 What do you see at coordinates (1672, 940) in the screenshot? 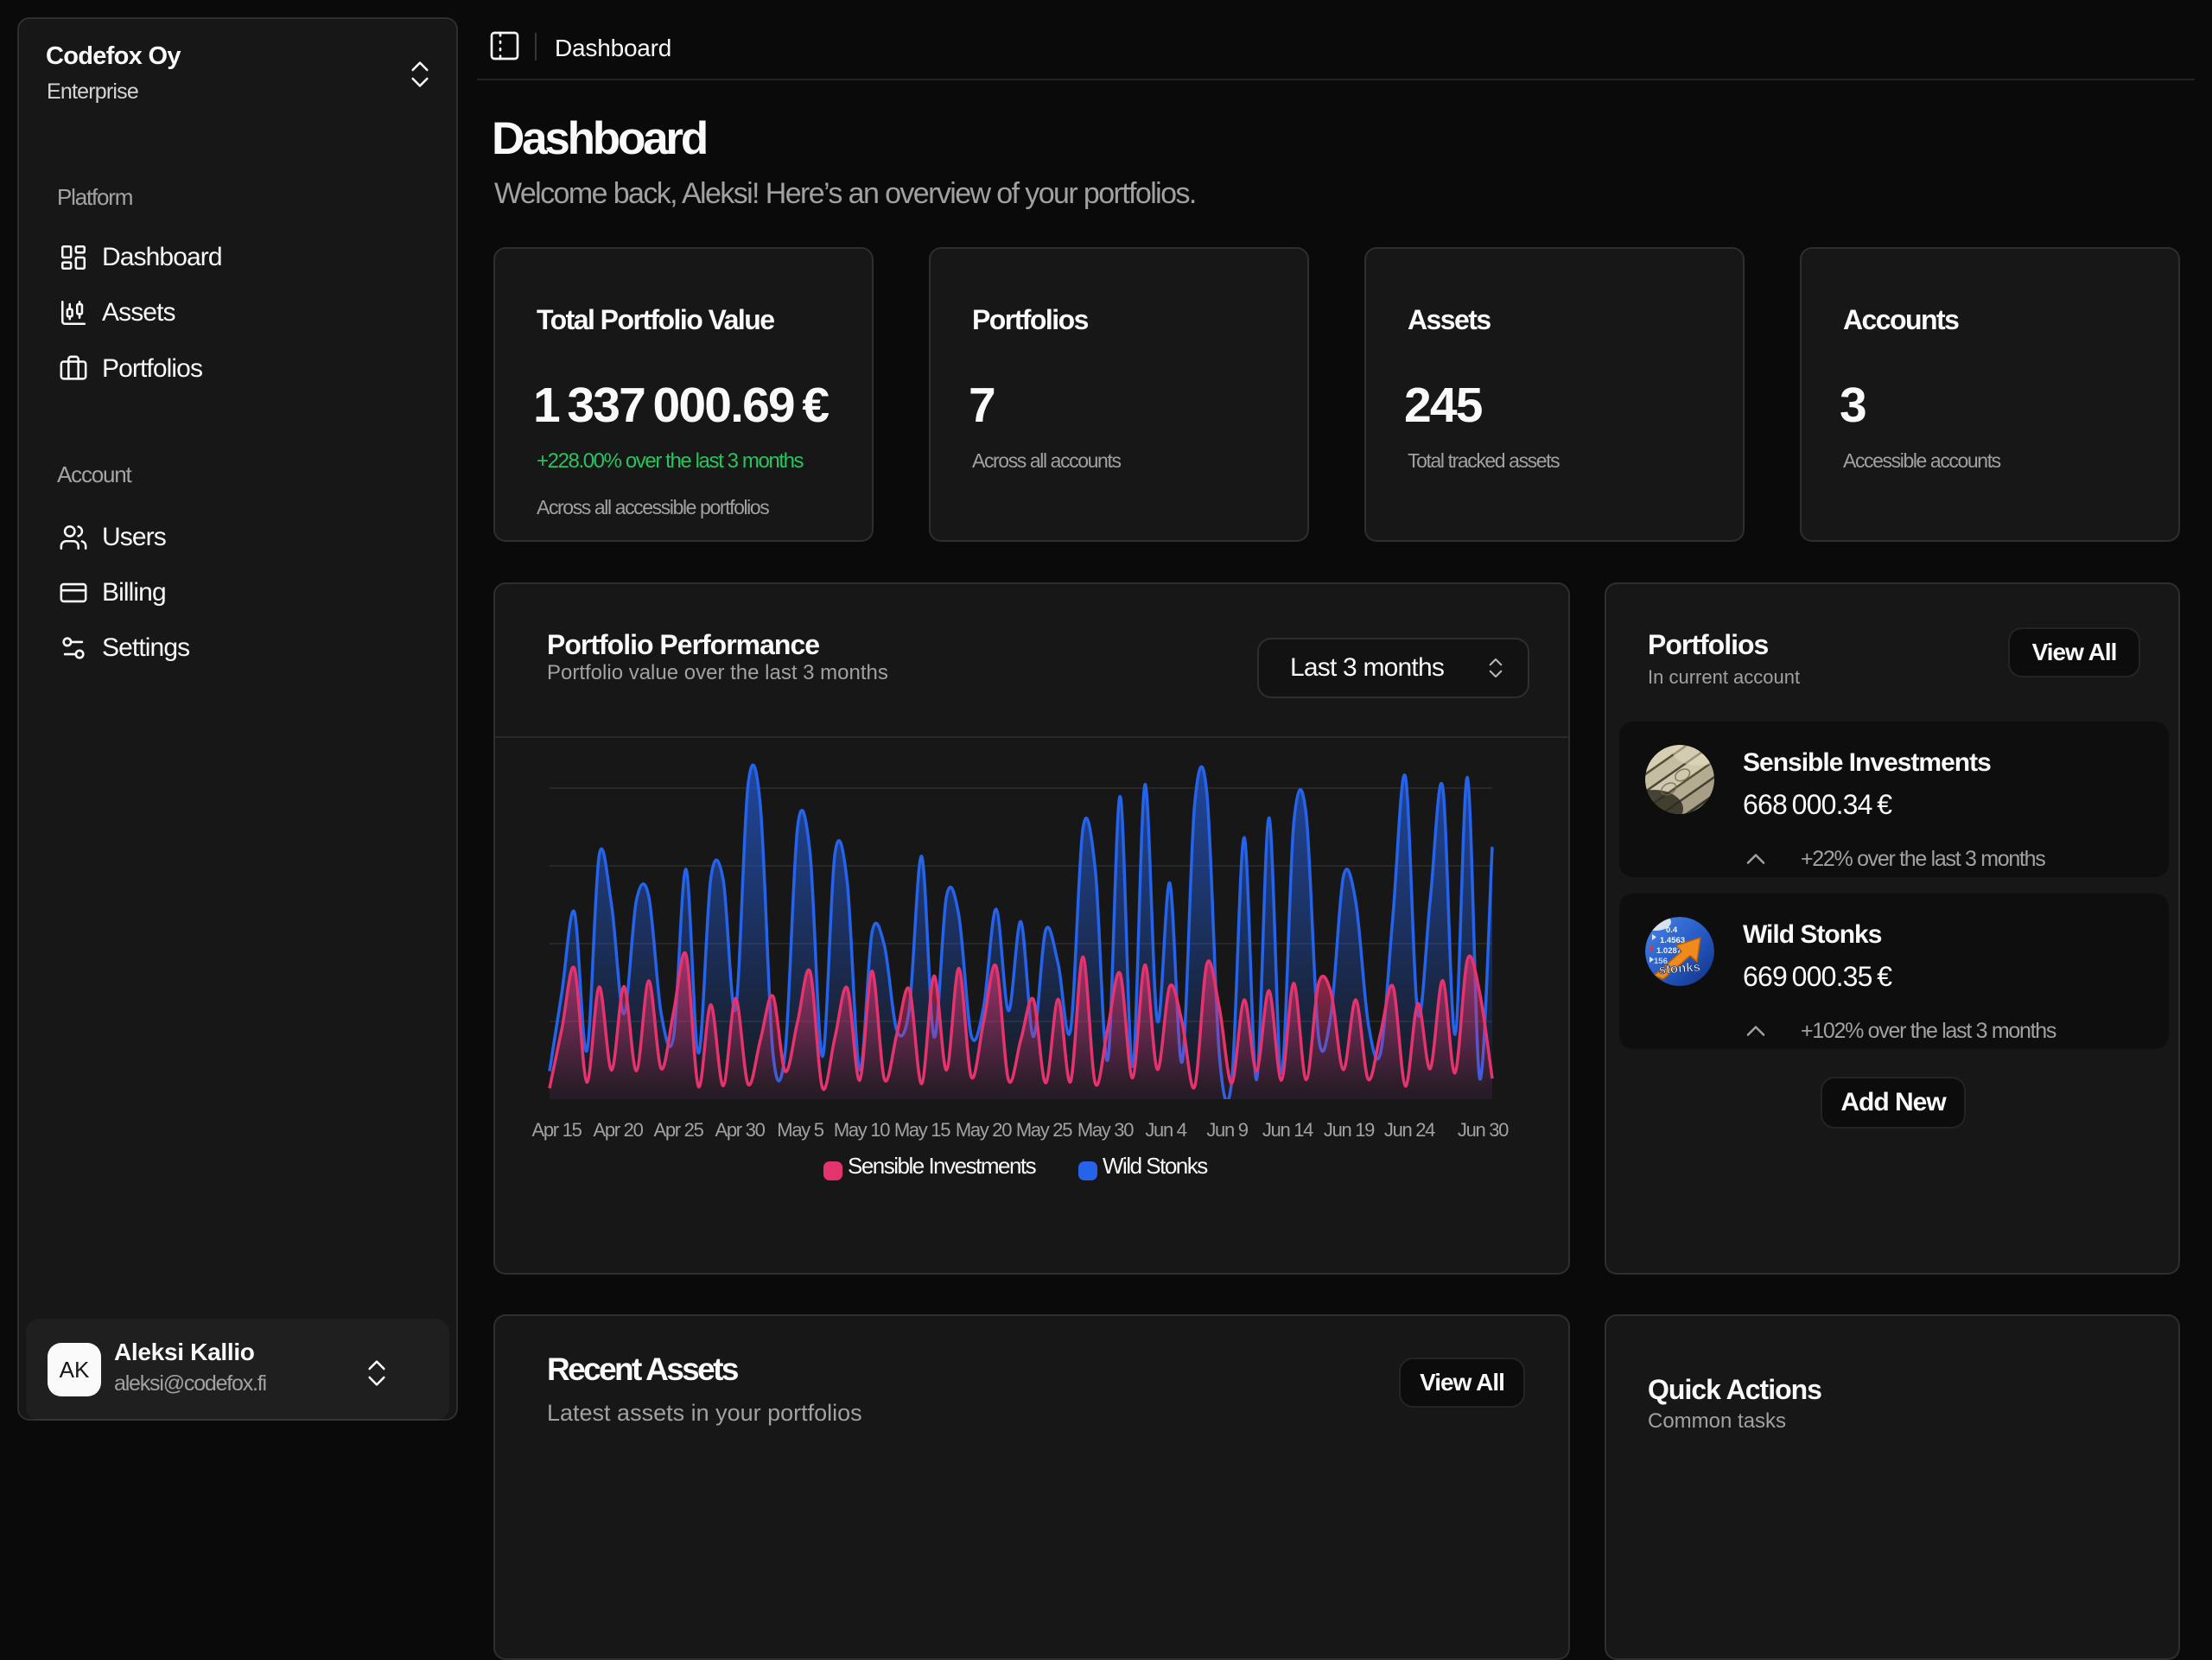
I see `svg-text: 1.4563` at bounding box center [1672, 940].